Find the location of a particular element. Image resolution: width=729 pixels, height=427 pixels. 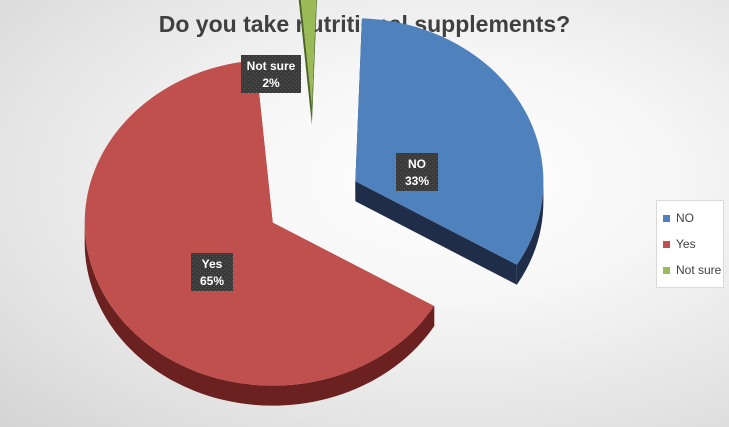

legend-label-not-sure: Not sure is located at coordinates (699, 270).